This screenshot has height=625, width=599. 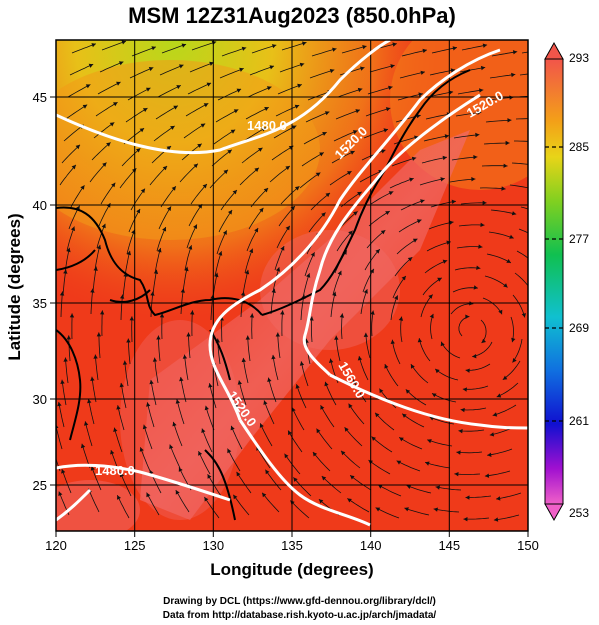 What do you see at coordinates (391, 235) in the screenshot?
I see `contour-1520-north` at bounding box center [391, 235].